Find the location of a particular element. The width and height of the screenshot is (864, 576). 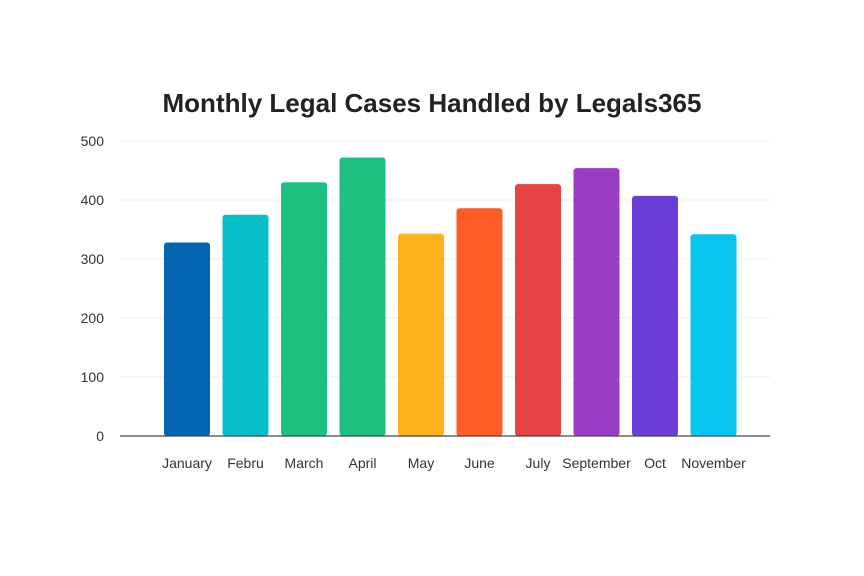

x-tick-label: July is located at coordinates (538, 463).